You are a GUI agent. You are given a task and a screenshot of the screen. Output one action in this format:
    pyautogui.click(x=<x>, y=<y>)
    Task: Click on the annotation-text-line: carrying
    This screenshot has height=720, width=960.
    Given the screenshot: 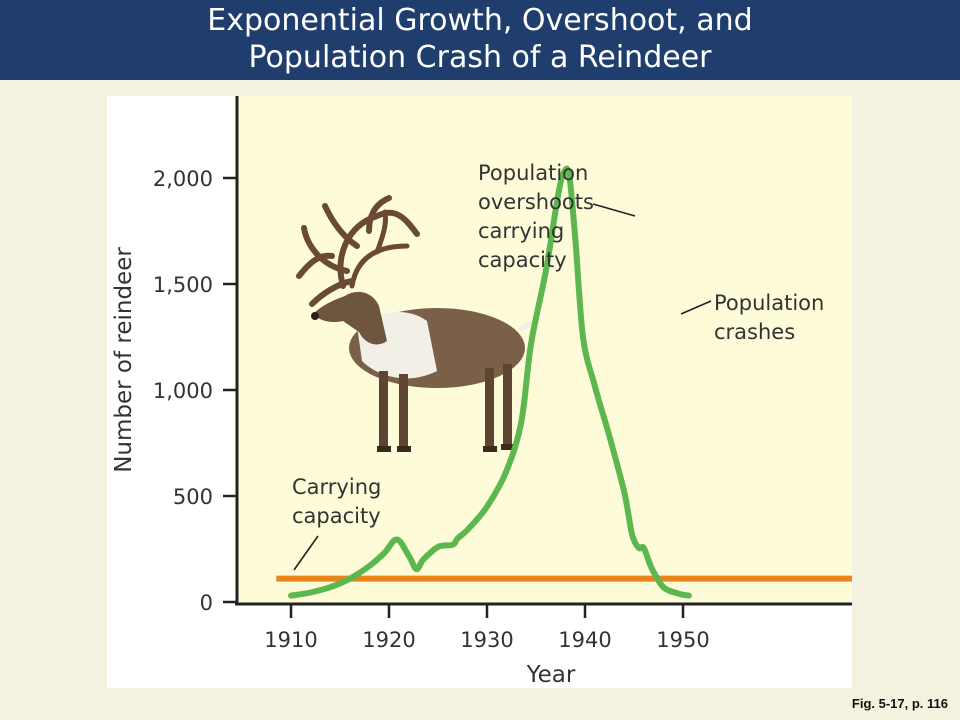 What is the action you would take?
    pyautogui.click(x=521, y=231)
    